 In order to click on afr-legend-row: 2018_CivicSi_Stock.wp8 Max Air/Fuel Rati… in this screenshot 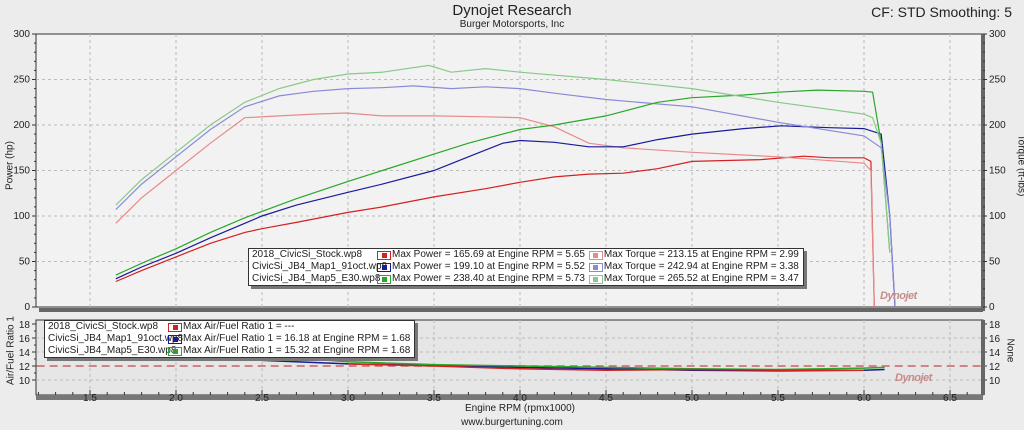, I will do `click(229, 327)`.